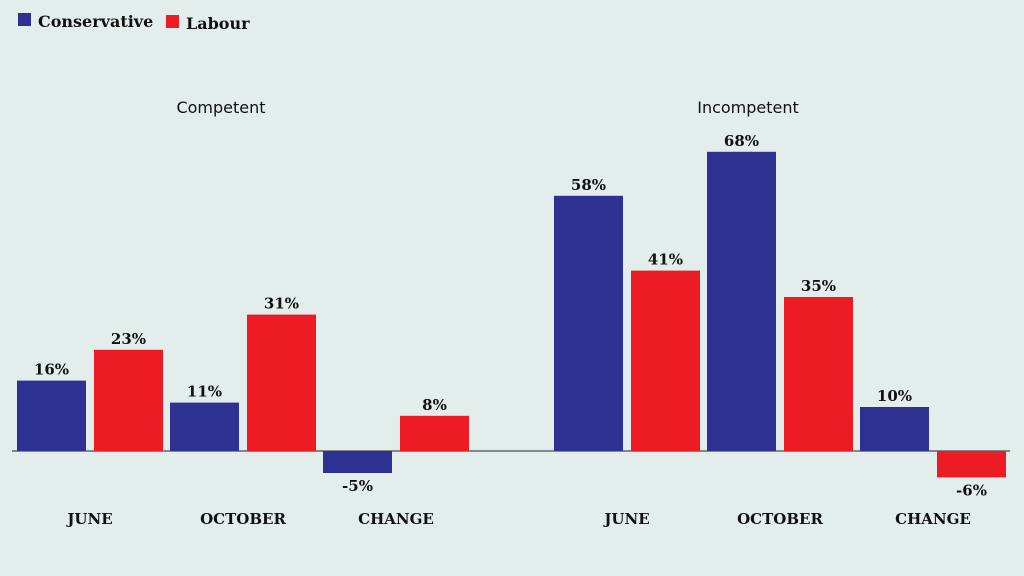 This screenshot has width=1024, height=576. What do you see at coordinates (281, 382) in the screenshot?
I see `bar-competent-october-labour` at bounding box center [281, 382].